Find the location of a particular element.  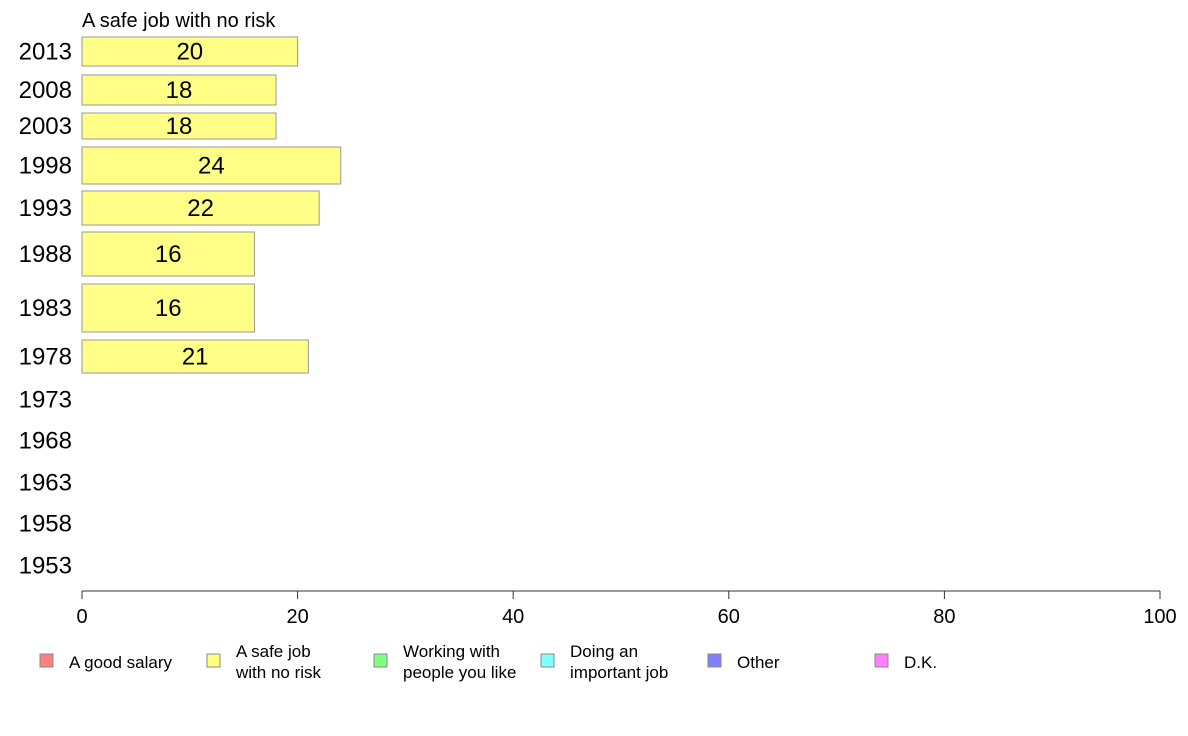

legend-label: important job is located at coordinates (619, 672).